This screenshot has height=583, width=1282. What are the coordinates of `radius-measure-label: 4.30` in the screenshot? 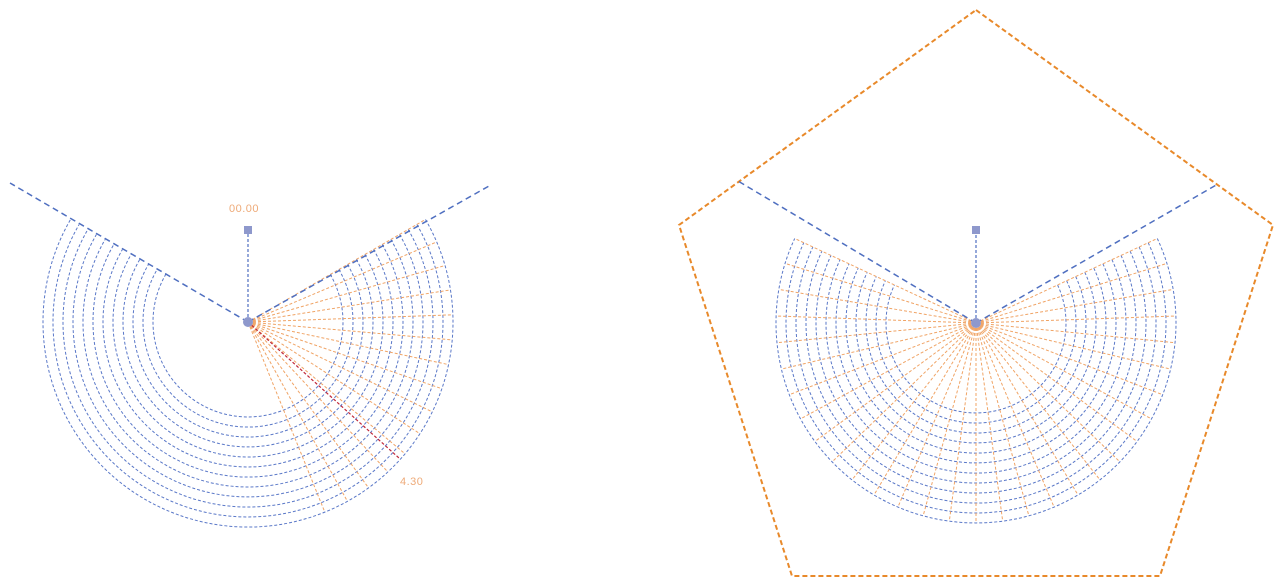 It's located at (411, 482).